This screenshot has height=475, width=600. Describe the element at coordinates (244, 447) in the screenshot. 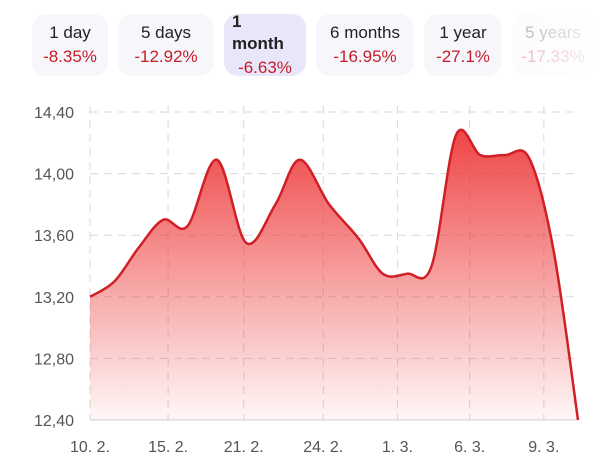

I see `x-tick-label: 21. 2.` at that location.